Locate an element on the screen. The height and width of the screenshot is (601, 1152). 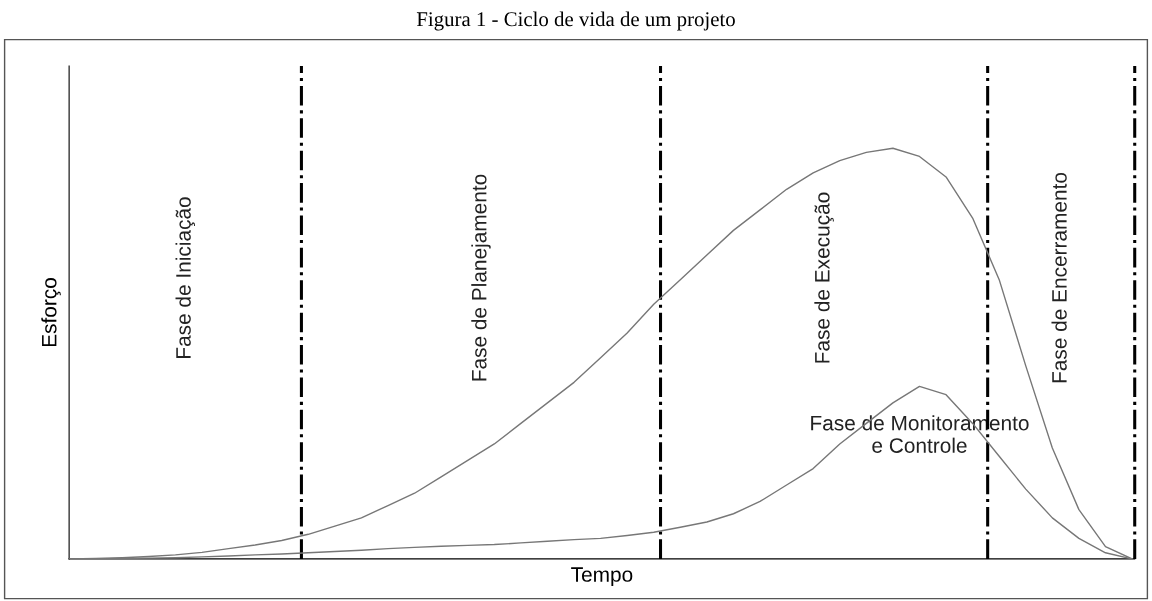
annotation: Fase de Execução is located at coordinates (824, 277).